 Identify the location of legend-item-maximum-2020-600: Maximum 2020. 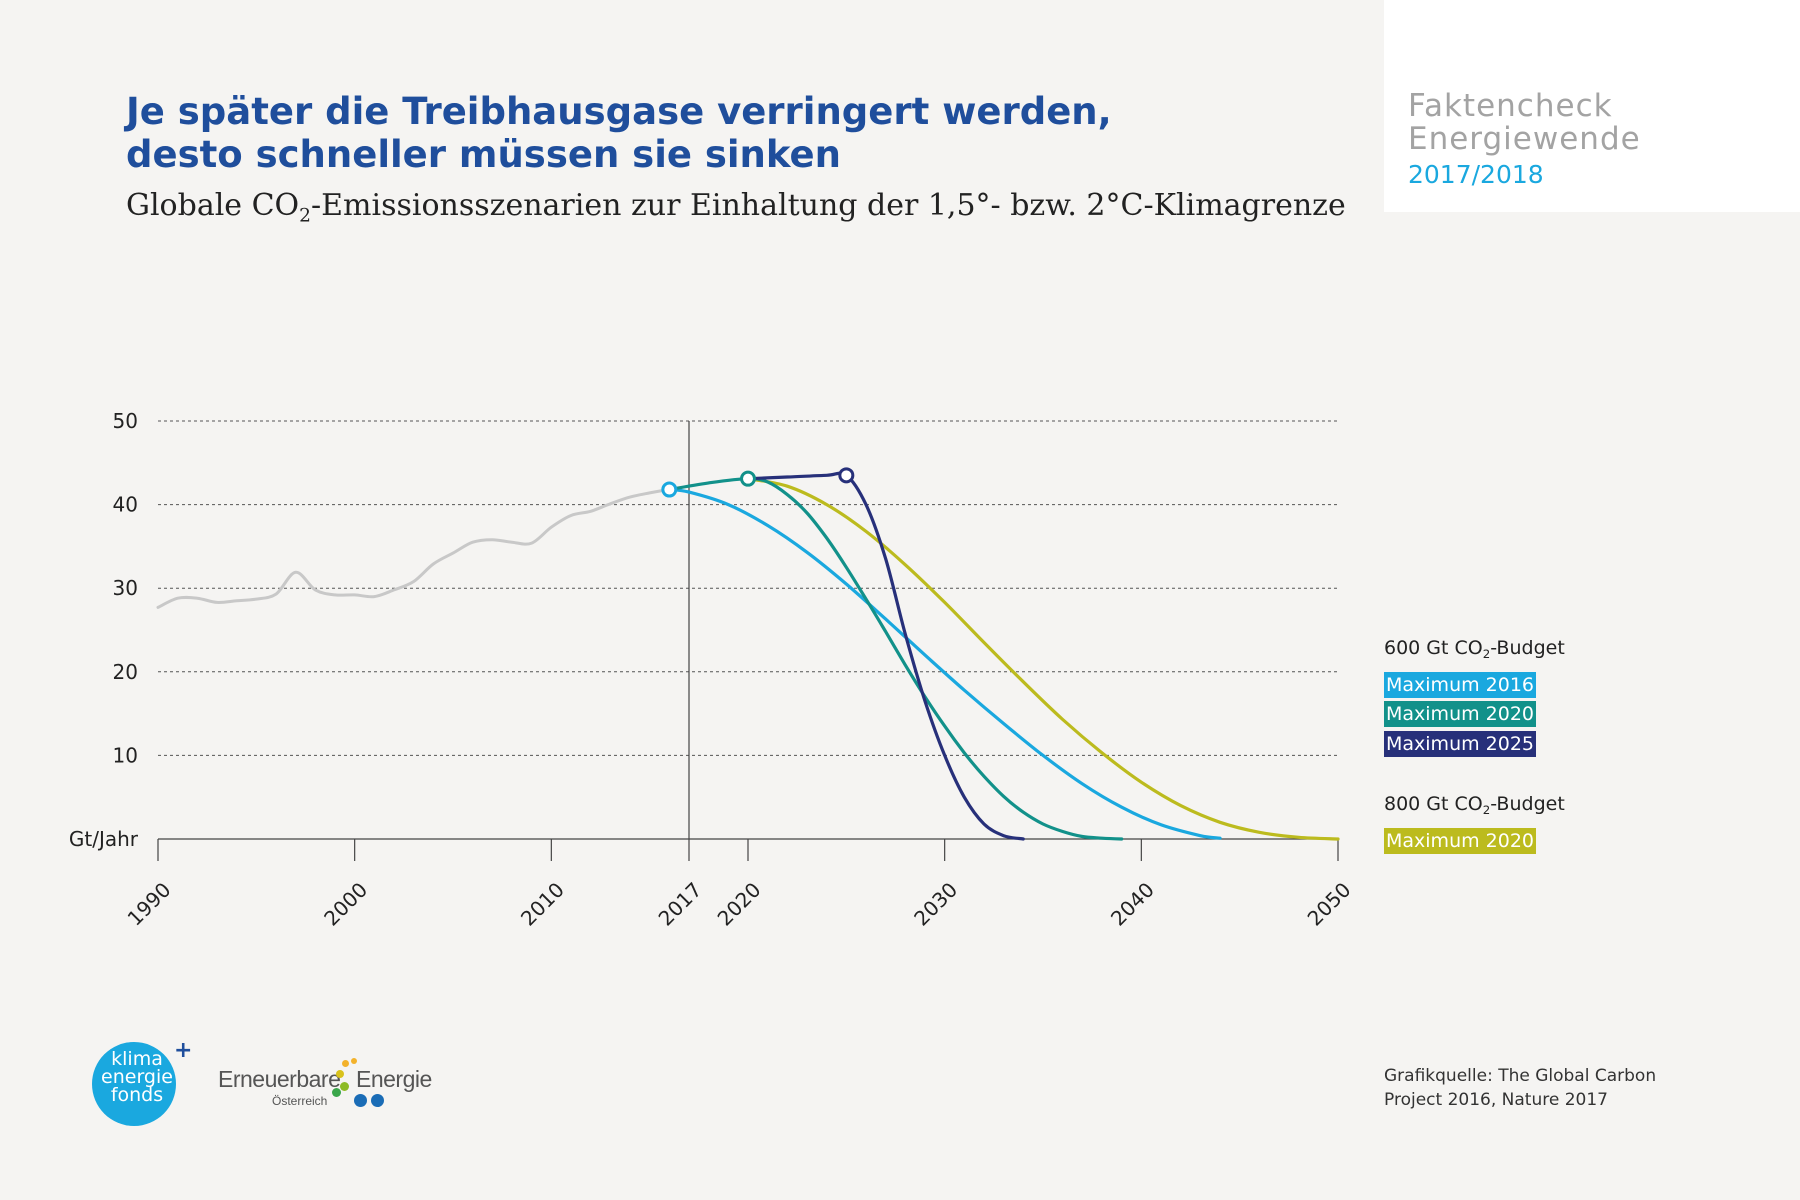
(1460, 714).